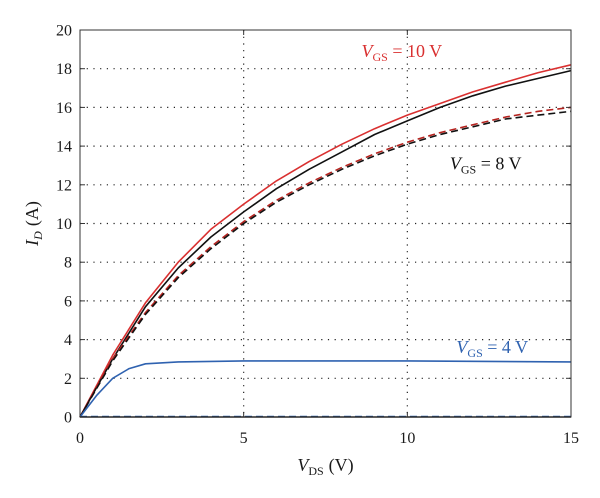  What do you see at coordinates (571, 438) in the screenshot?
I see `x-tick-label: 15` at bounding box center [571, 438].